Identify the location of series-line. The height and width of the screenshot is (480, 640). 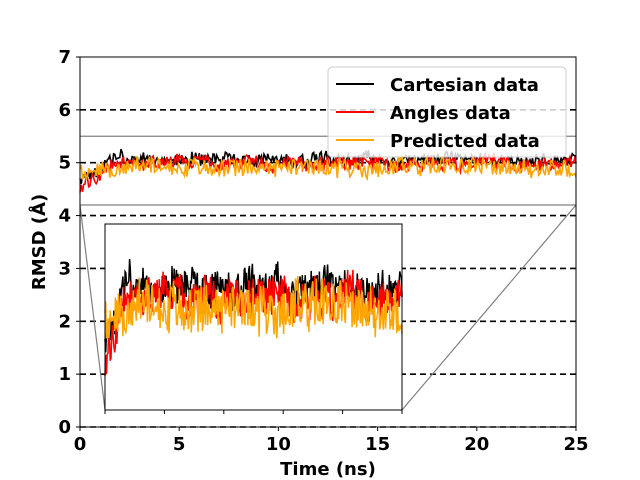
(328, 168).